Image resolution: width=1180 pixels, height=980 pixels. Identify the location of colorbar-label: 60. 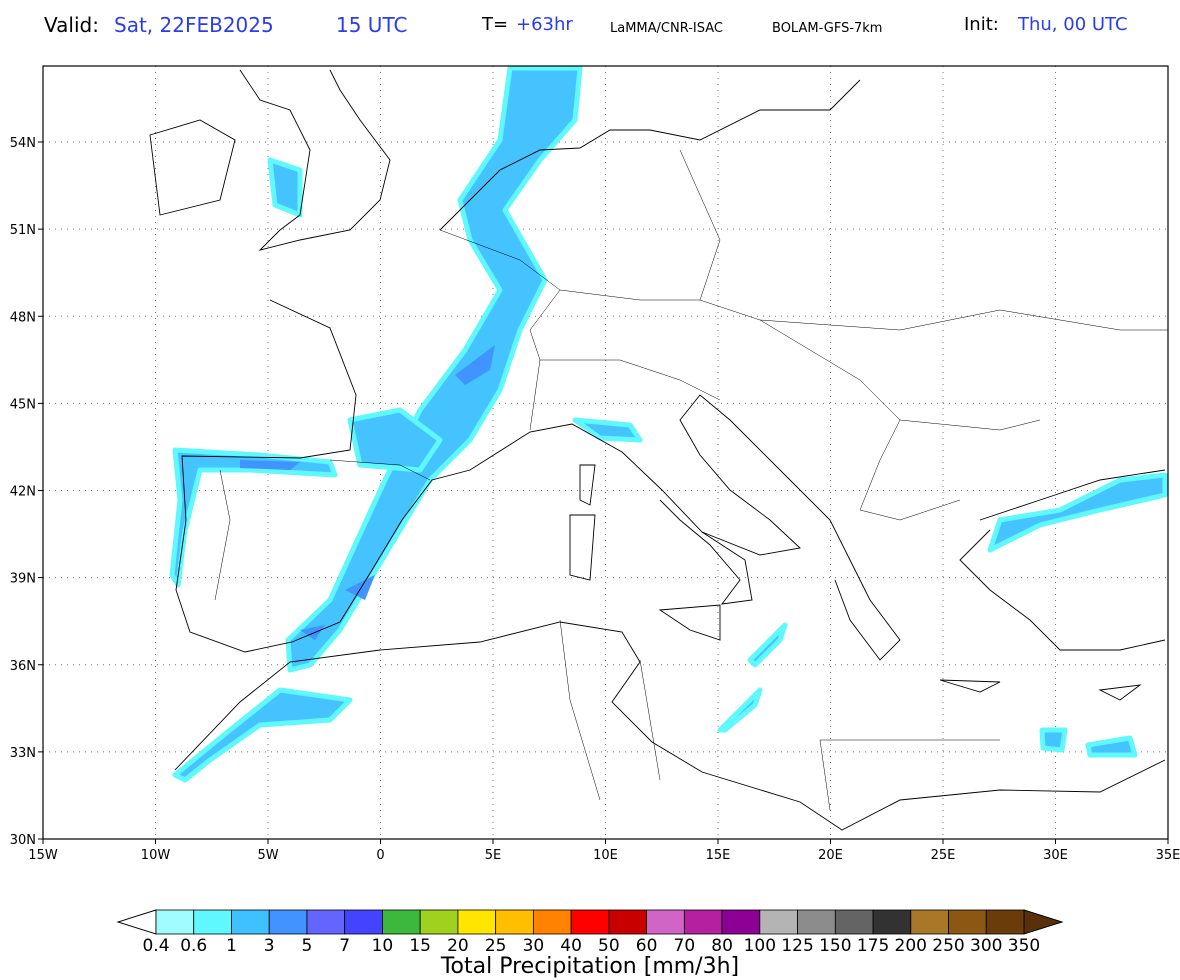
(647, 946).